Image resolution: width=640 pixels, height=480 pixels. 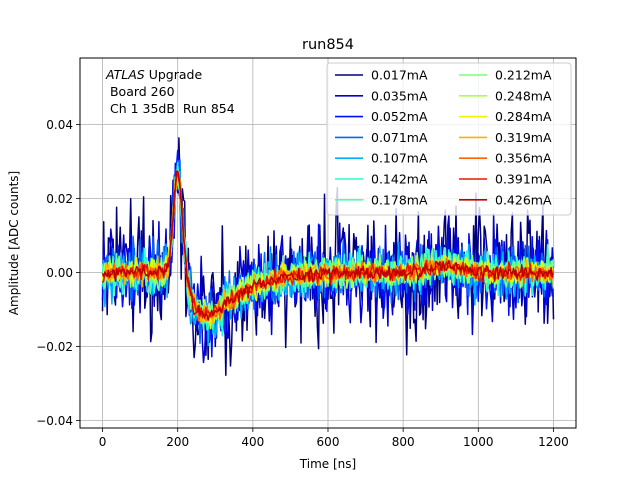 I want to click on legend-label: 0.212mA, so click(x=523, y=75).